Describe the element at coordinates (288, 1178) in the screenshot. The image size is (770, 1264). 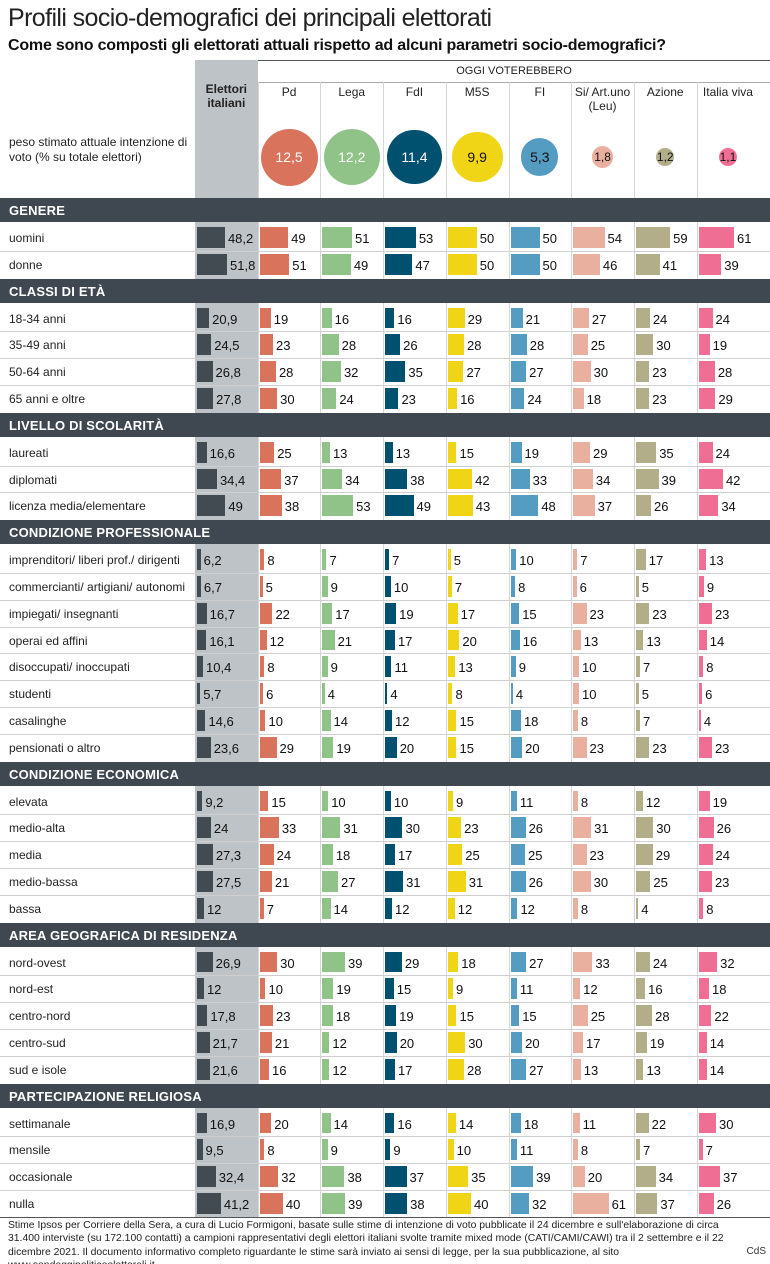
I see `value-pd: 32` at that location.